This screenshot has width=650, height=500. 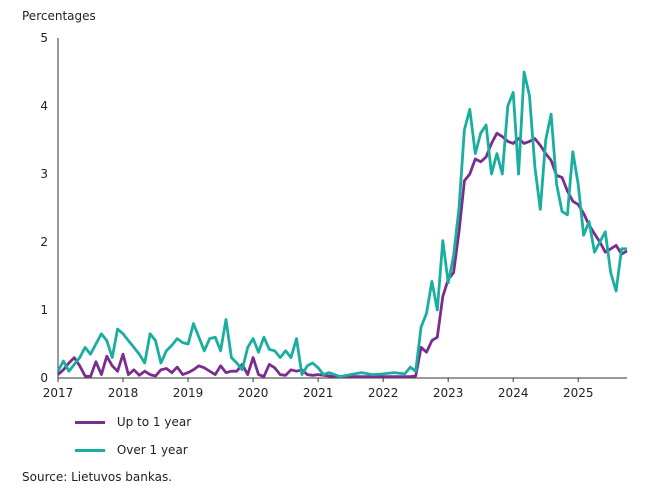 What do you see at coordinates (44, 242) in the screenshot?
I see `y-tick-label: 2` at bounding box center [44, 242].